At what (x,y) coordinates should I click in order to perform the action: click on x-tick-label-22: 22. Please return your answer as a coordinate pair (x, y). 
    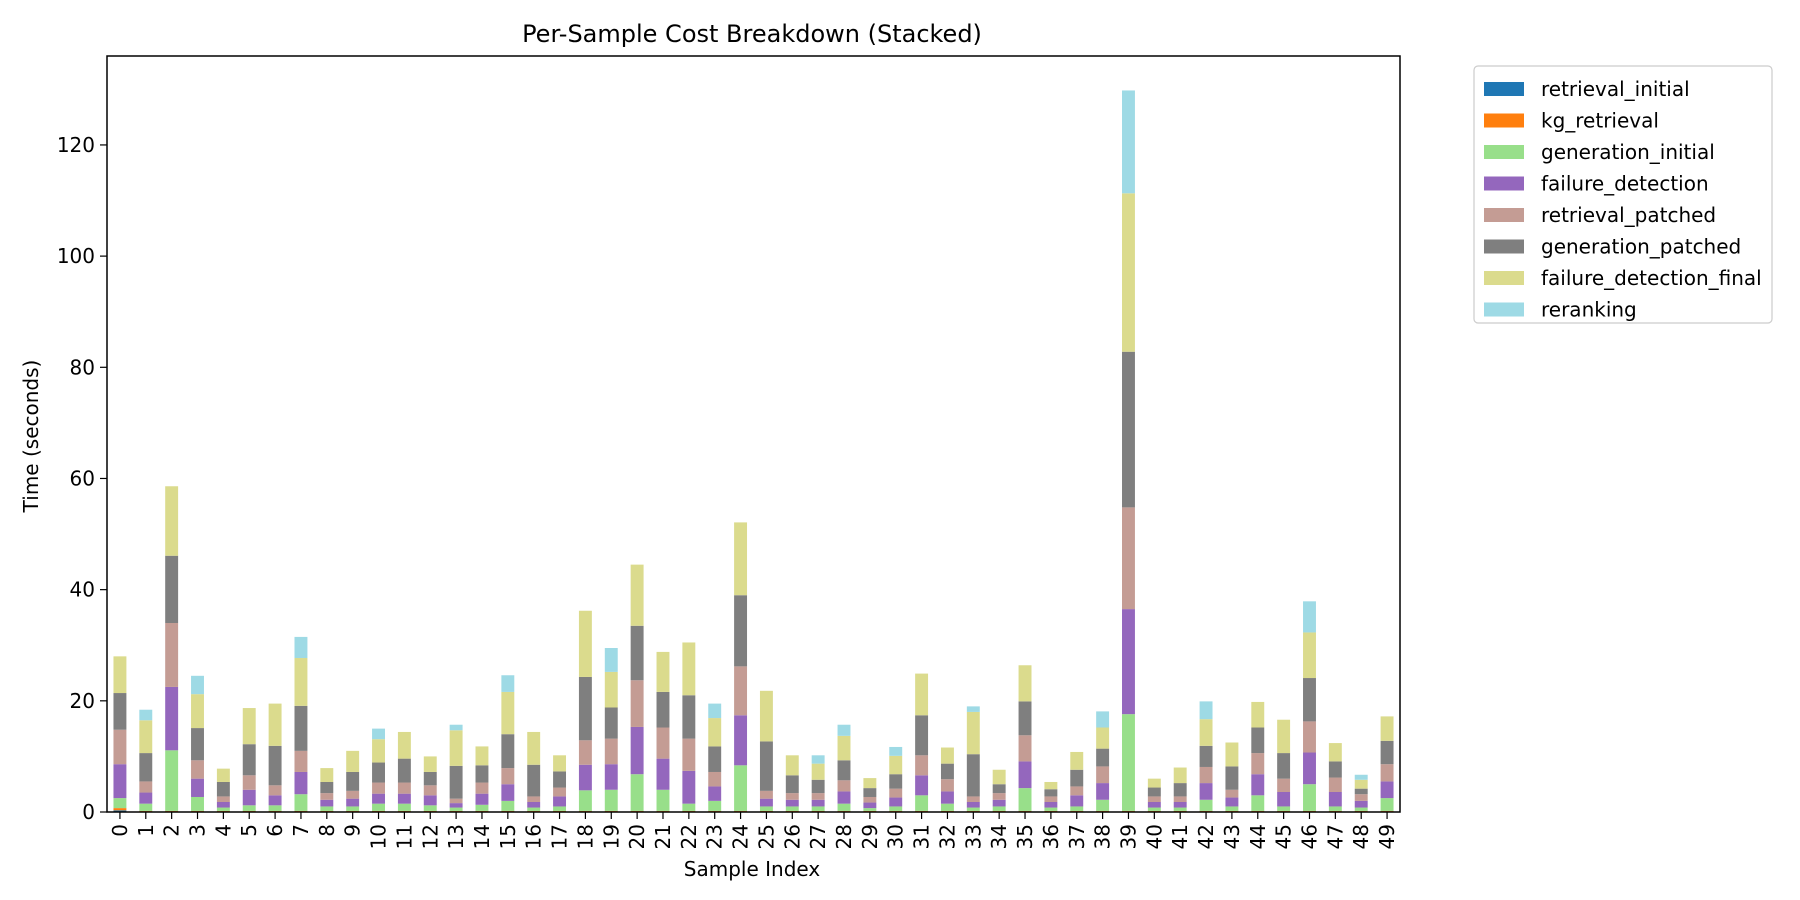
    Looking at the image, I should click on (689, 836).